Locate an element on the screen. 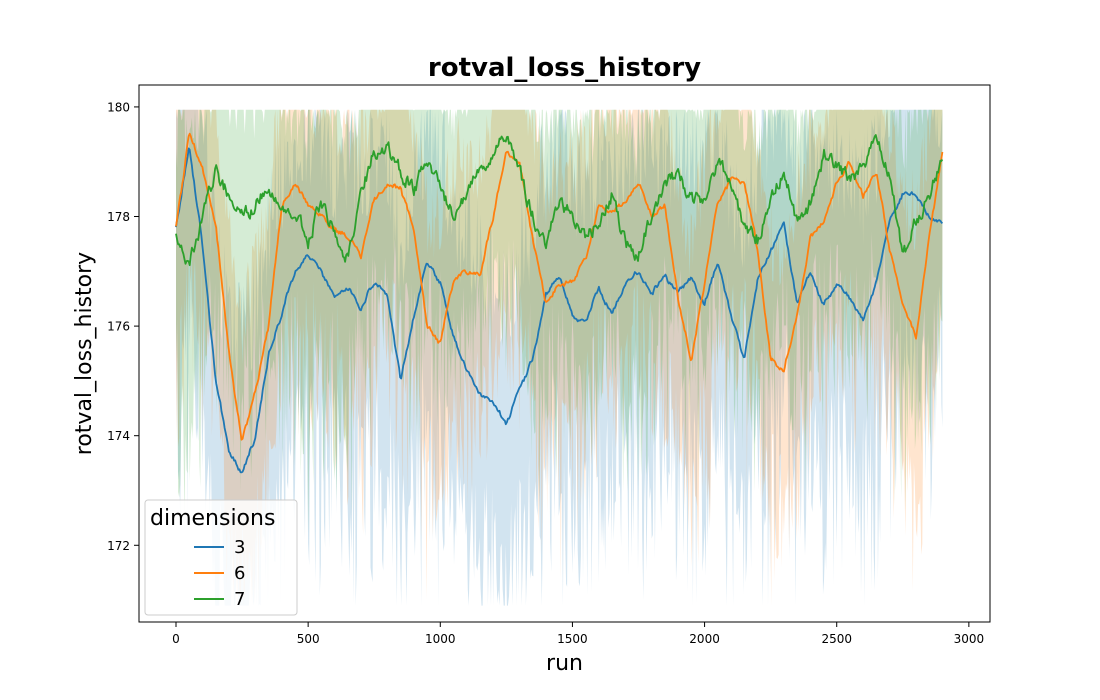 This screenshot has height=700, width=1100. x-tick-label-2500: 2500 is located at coordinates (836, 639).